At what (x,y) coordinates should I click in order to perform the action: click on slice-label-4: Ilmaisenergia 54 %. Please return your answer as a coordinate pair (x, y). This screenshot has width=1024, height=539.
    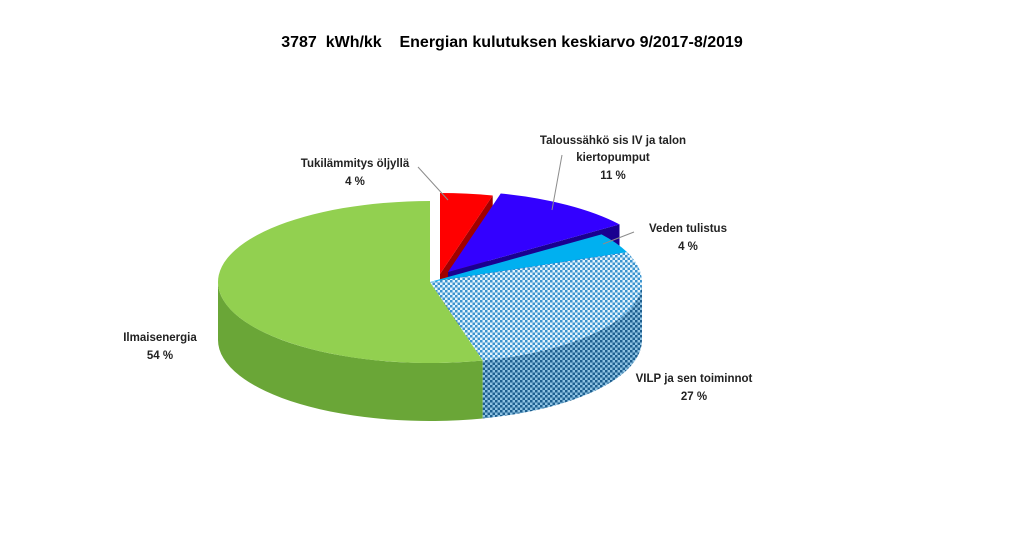
    Looking at the image, I should click on (160, 347).